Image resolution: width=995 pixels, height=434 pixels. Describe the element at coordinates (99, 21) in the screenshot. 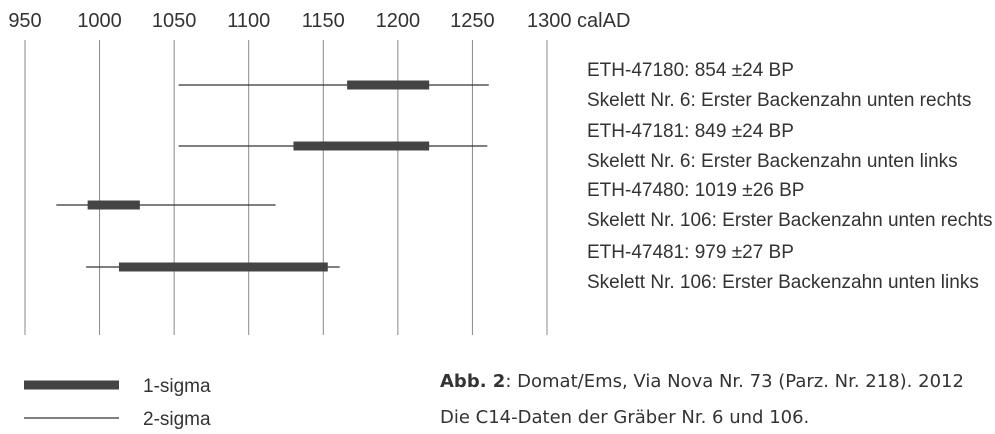

I see `tick-label-1000: 1000` at that location.